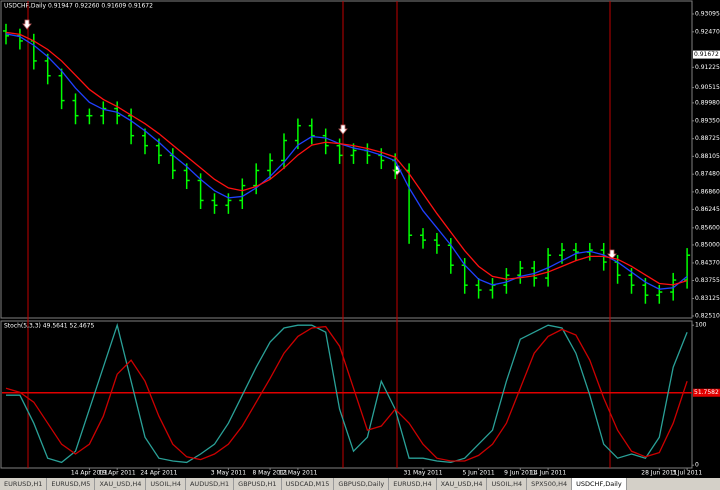  I want to click on x-tick-label: 28 Jun 2011, so click(659, 473).